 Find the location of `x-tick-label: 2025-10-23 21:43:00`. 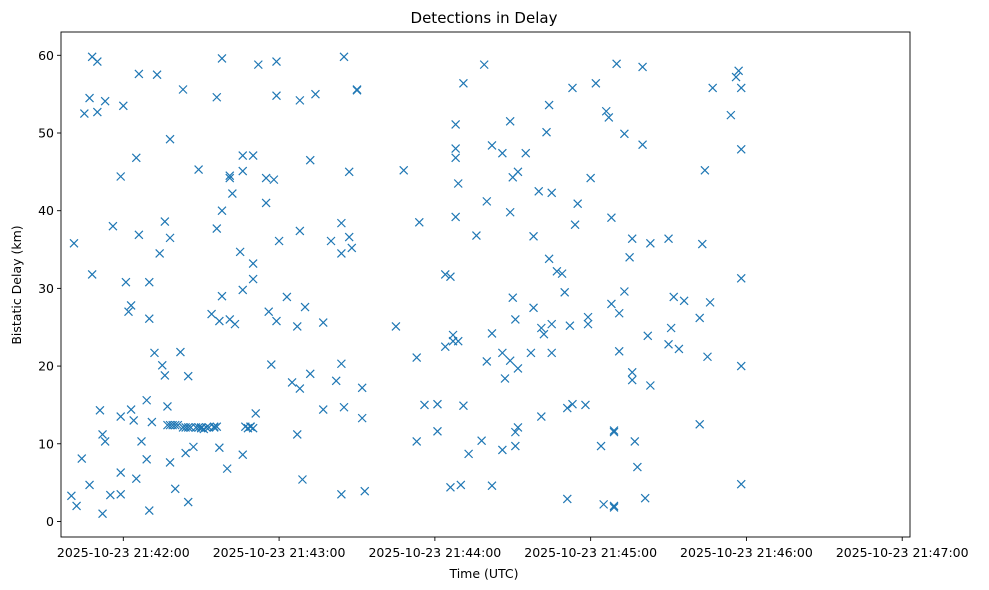

x-tick-label: 2025-10-23 21:43:00 is located at coordinates (279, 552).